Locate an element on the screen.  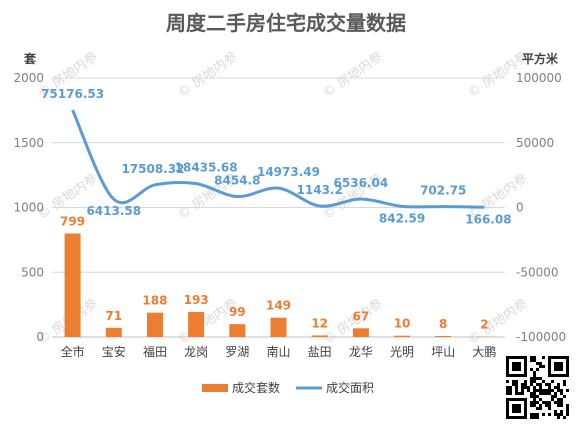
bar-value-label: 8 is located at coordinates (443, 324).